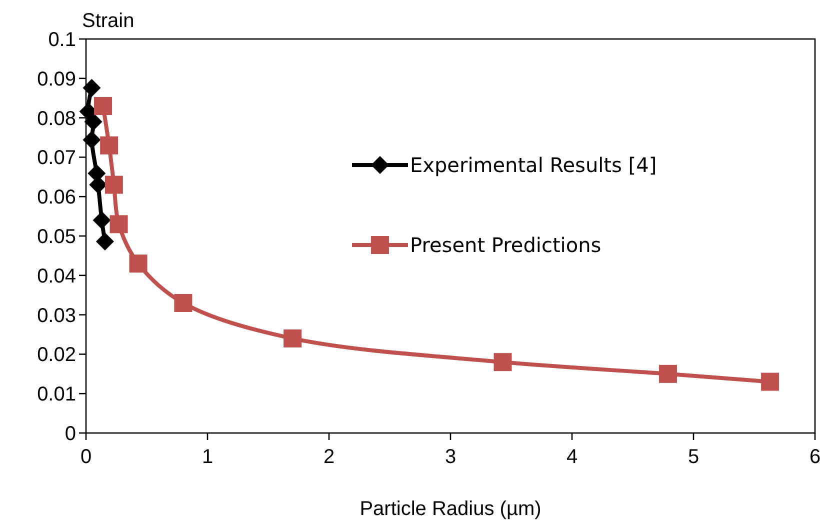 This screenshot has width=825, height=527. Describe the element at coordinates (208, 457) in the screenshot. I see `x-tick-label: 1` at that location.